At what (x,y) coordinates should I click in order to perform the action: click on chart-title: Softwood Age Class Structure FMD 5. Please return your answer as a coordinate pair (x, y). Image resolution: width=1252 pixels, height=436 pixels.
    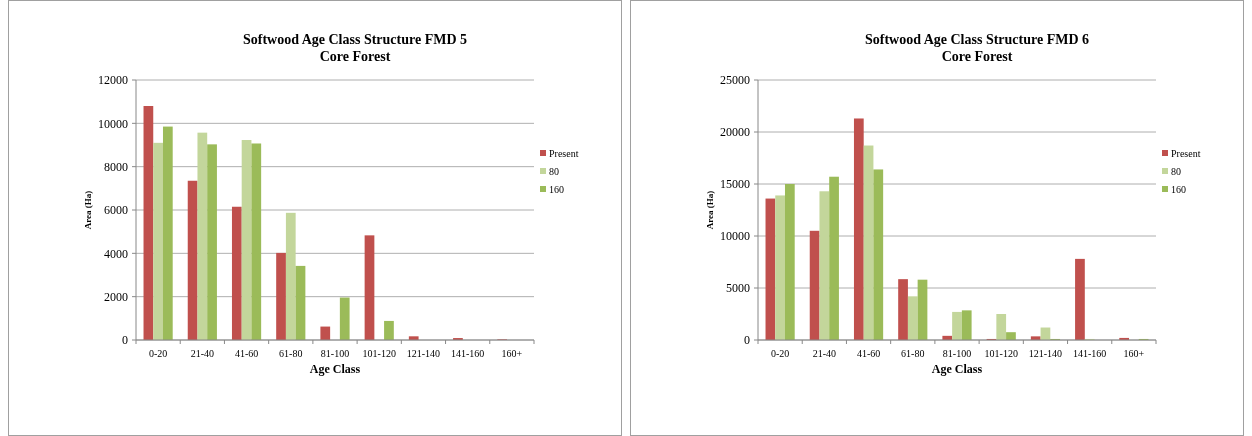
    Looking at the image, I should click on (355, 39).